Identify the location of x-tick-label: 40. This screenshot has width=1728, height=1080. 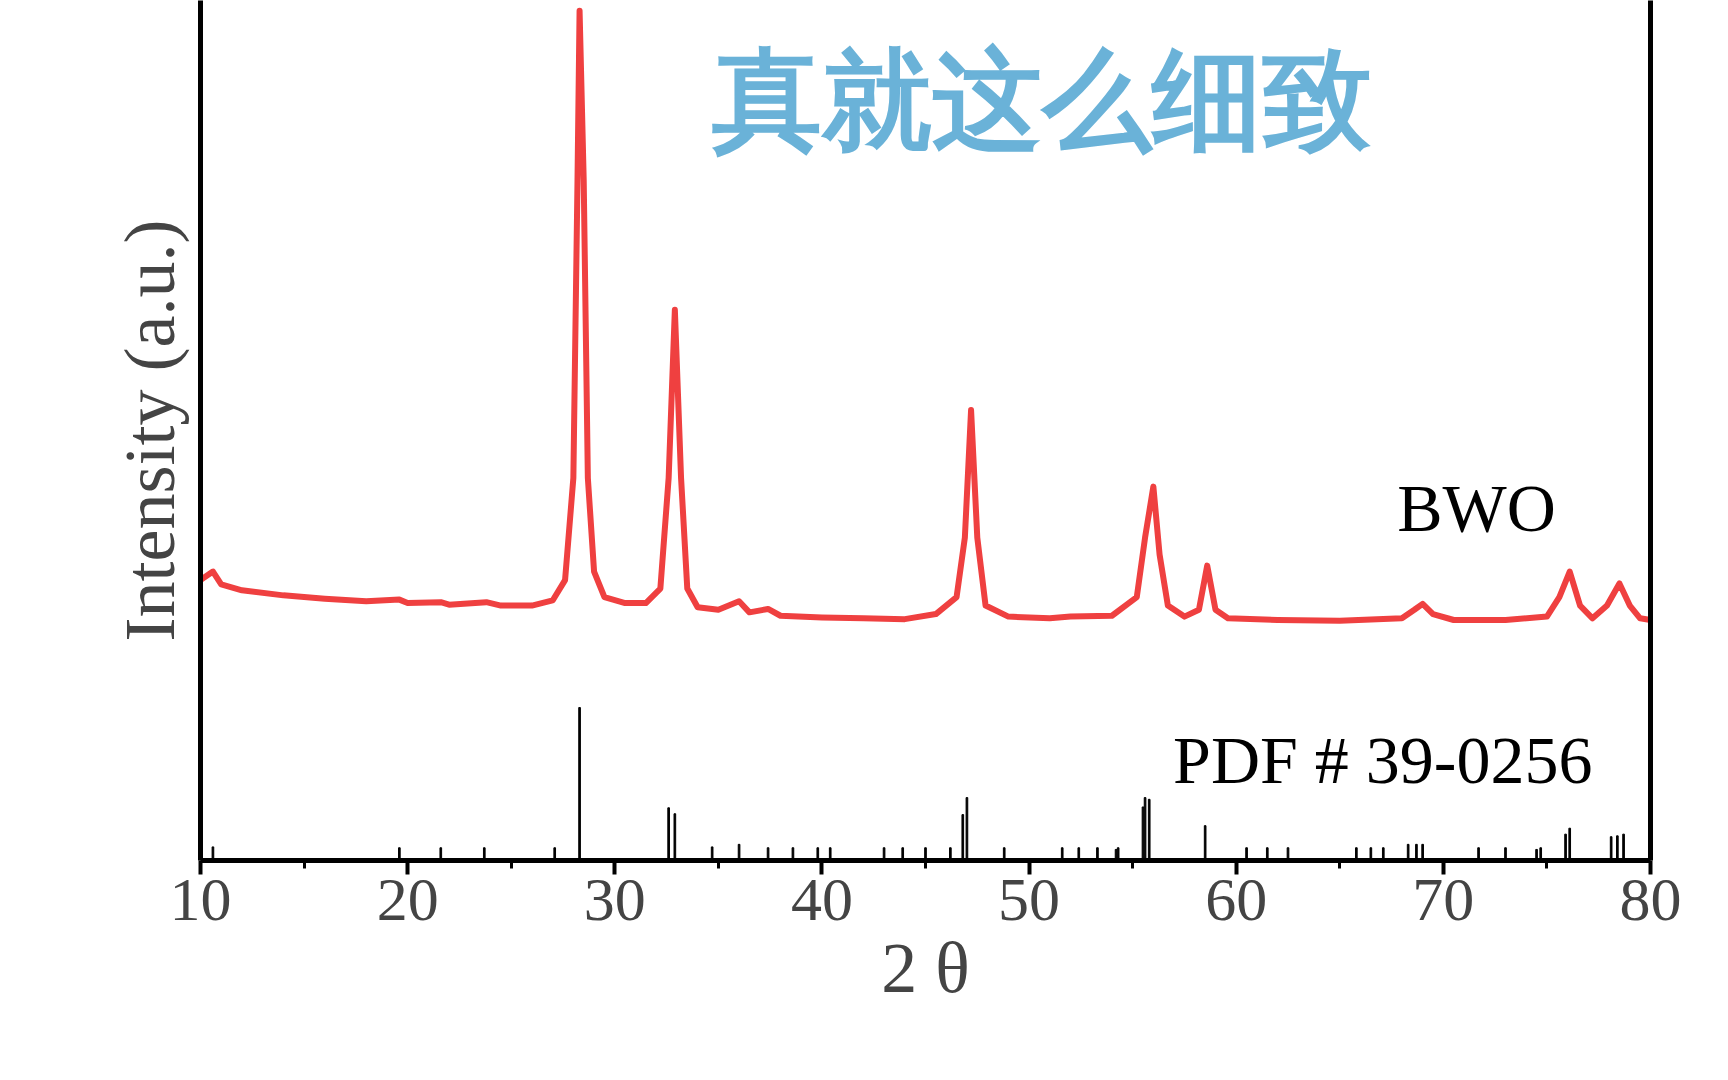
(821, 898).